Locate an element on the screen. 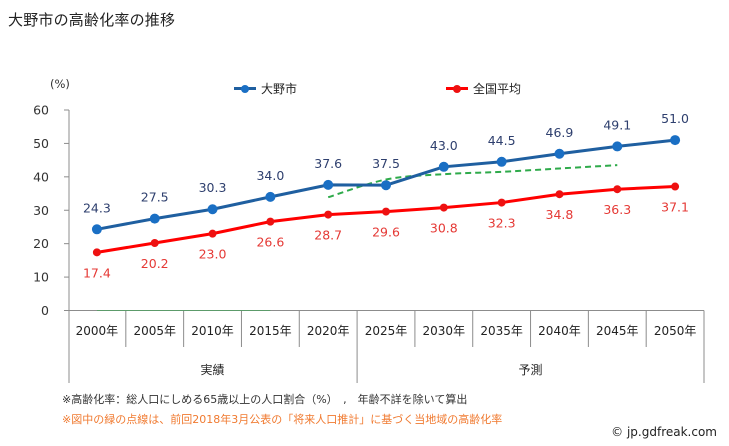  data-label-ono-city: 51.0 is located at coordinates (675, 118).